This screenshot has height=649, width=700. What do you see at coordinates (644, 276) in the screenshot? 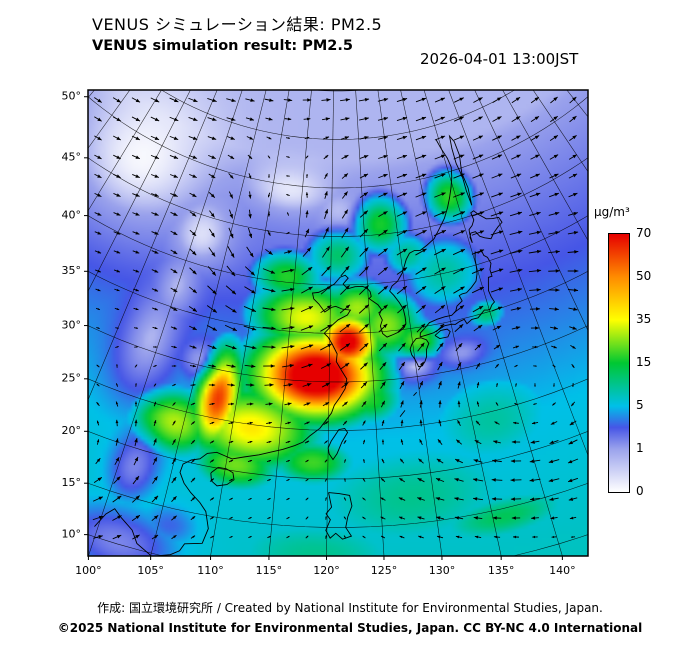
I see `colorbar-tick-label: 50` at bounding box center [644, 276].